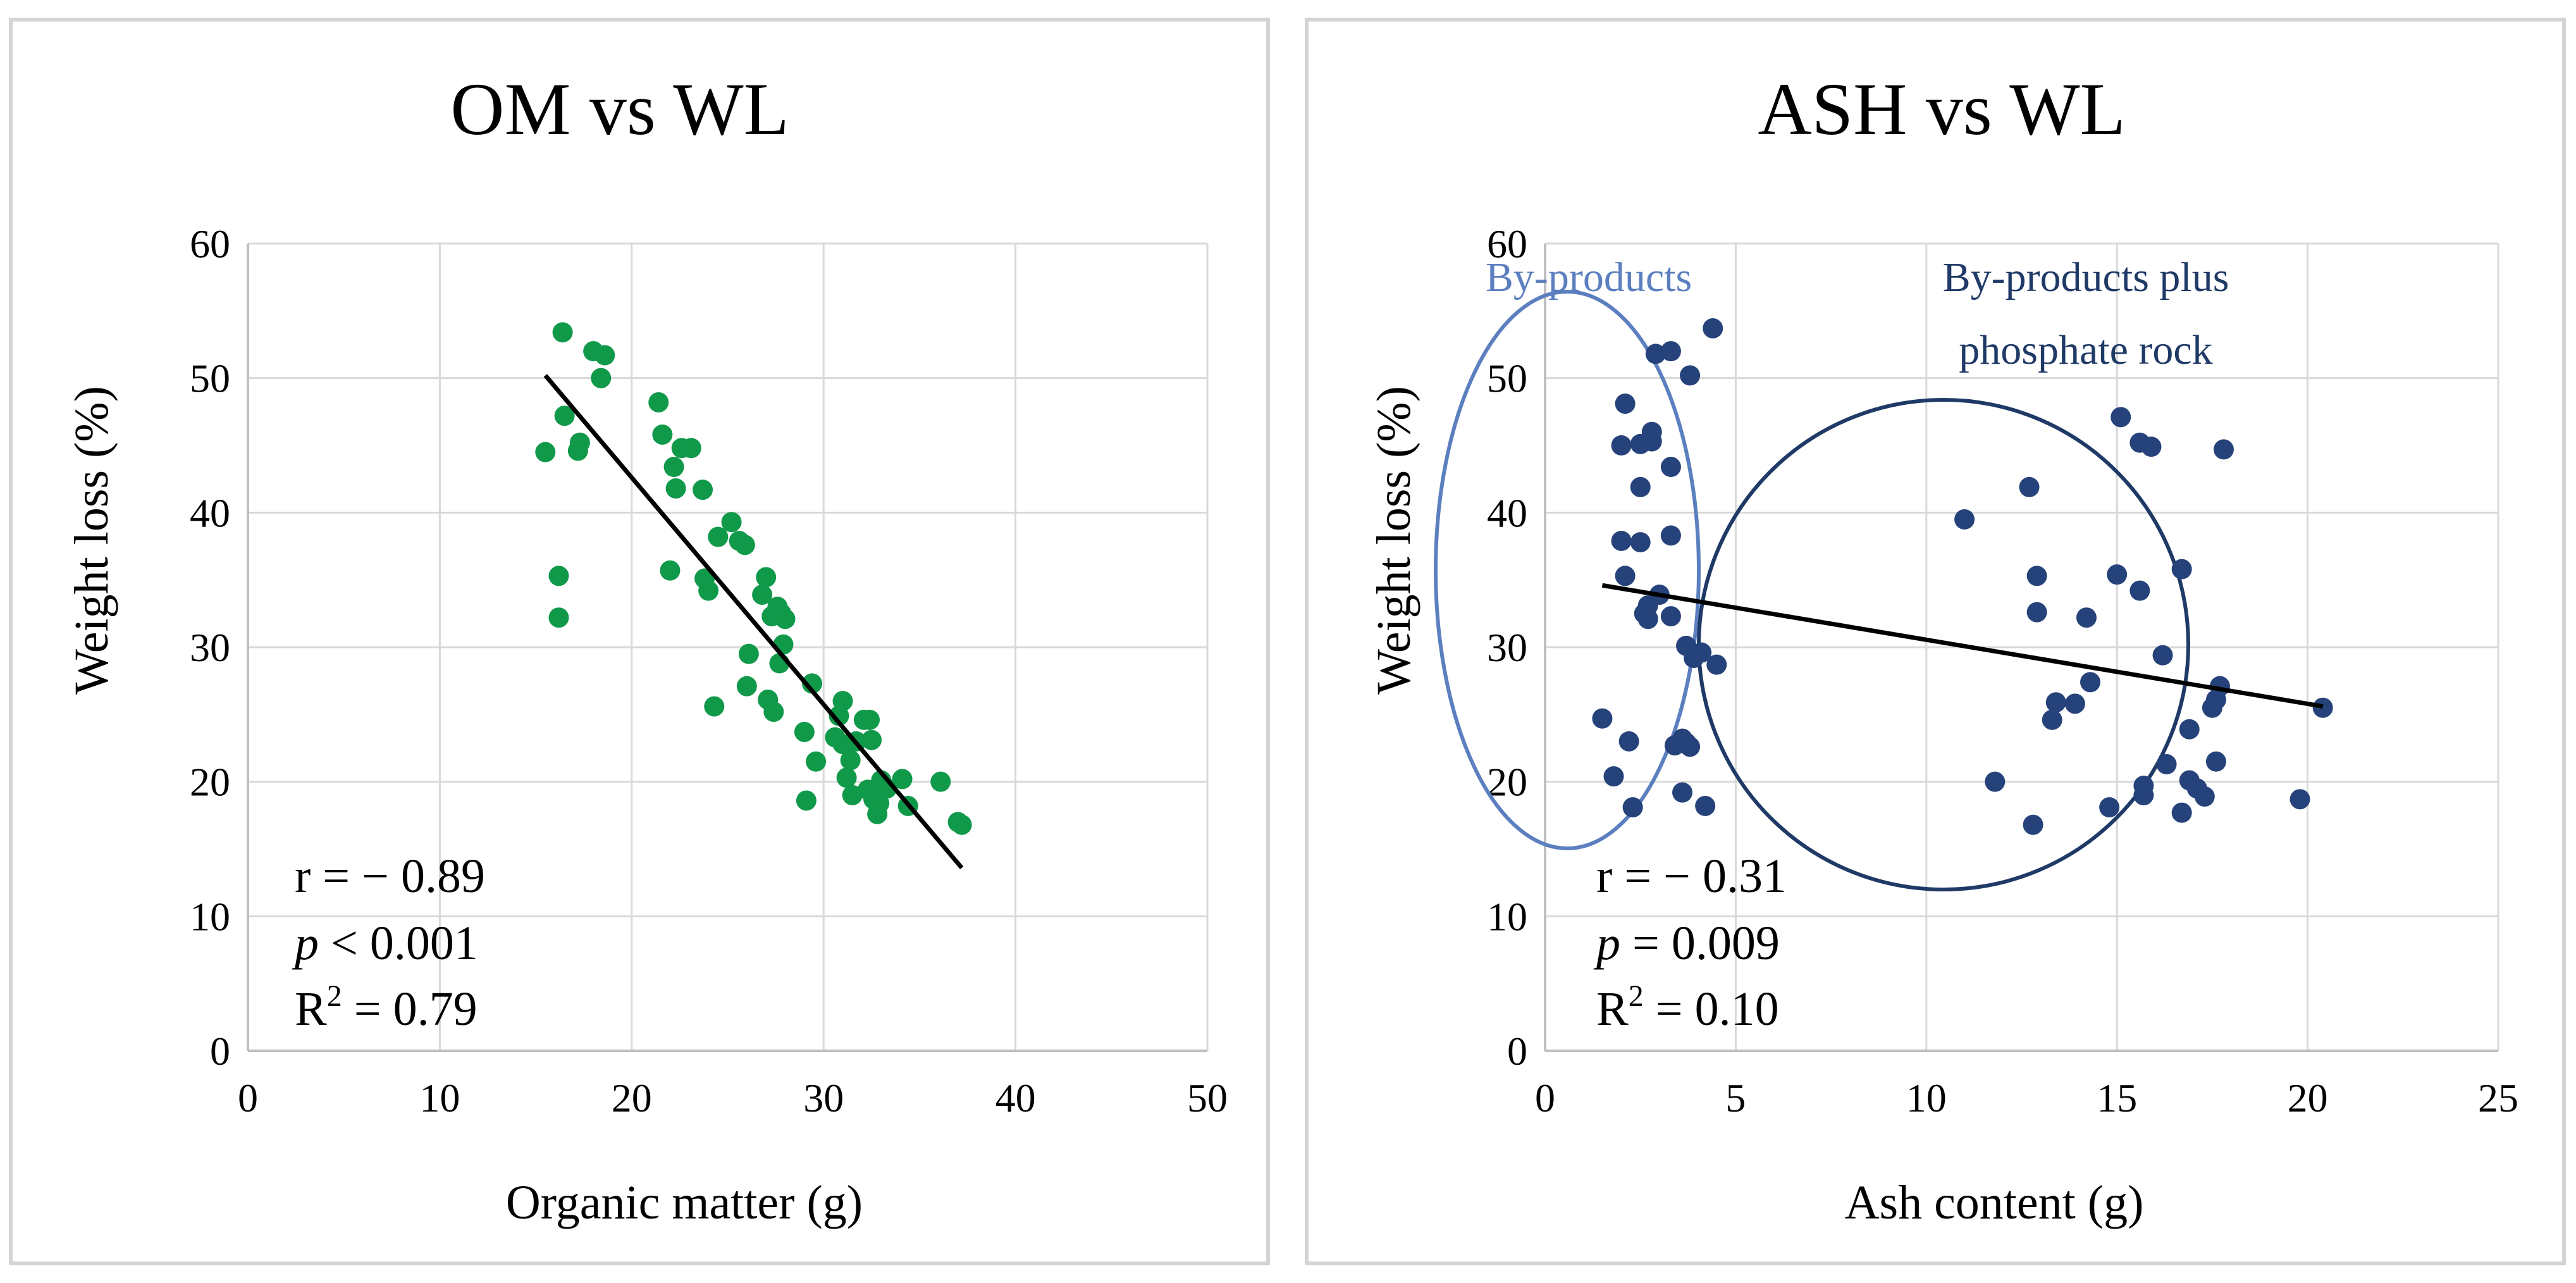 This screenshot has height=1283, width=2576. I want to click on phosphate-annotation-line1: By-products plus, so click(2086, 277).